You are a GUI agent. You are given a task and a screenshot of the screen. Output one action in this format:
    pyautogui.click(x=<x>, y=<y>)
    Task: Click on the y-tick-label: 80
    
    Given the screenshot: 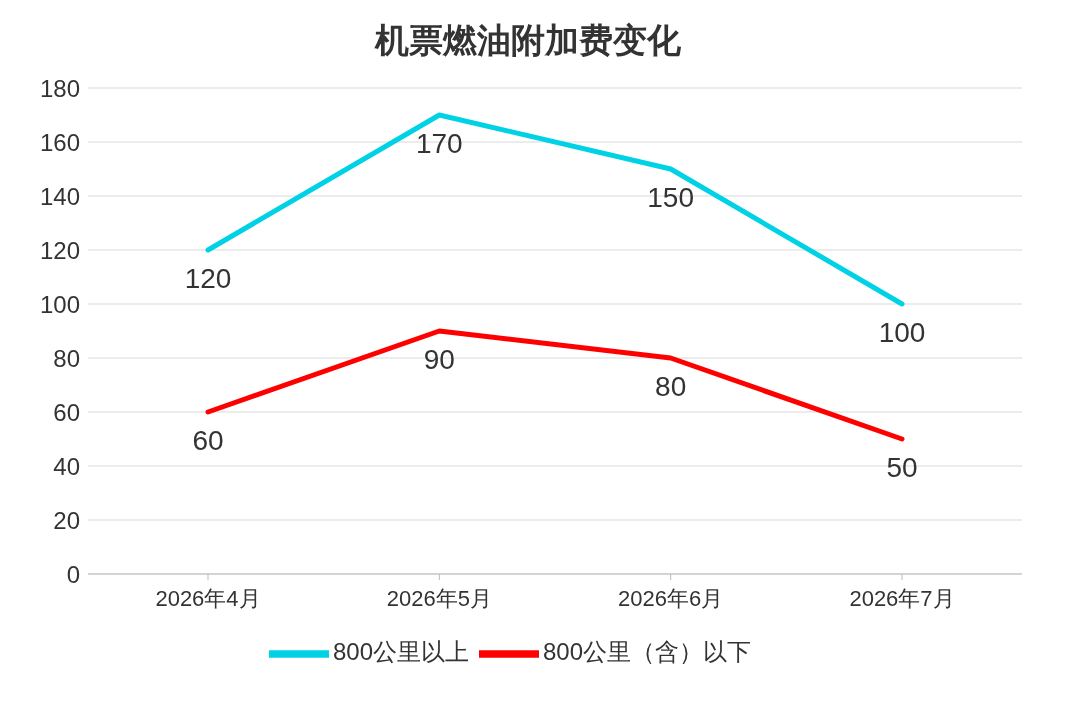 What is the action you would take?
    pyautogui.click(x=66, y=358)
    